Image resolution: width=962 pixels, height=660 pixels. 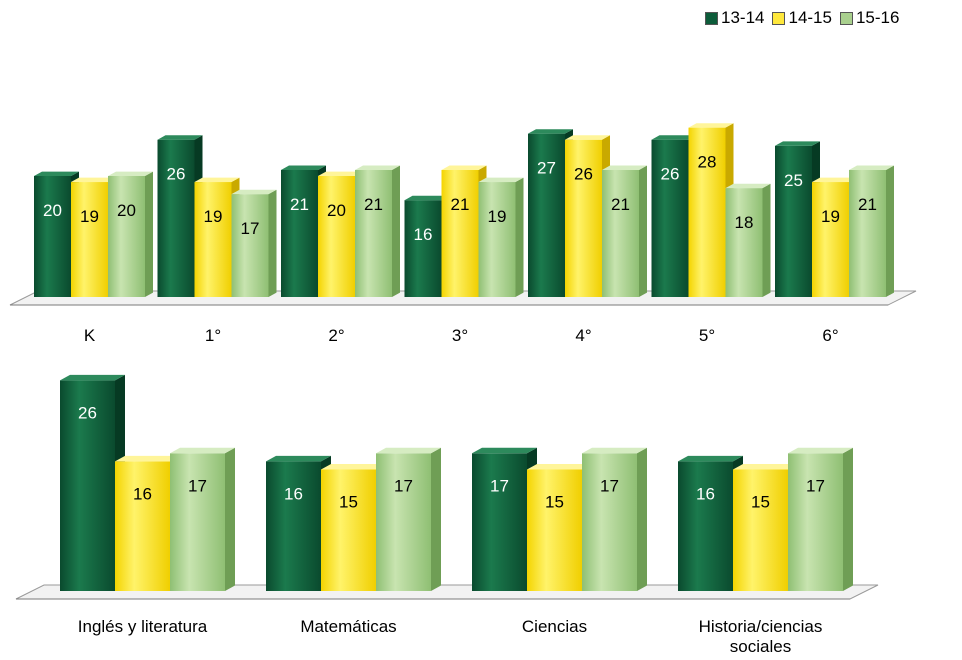 What do you see at coordinates (546, 168) in the screenshot?
I see `value-label-4-13-14: 27` at bounding box center [546, 168].